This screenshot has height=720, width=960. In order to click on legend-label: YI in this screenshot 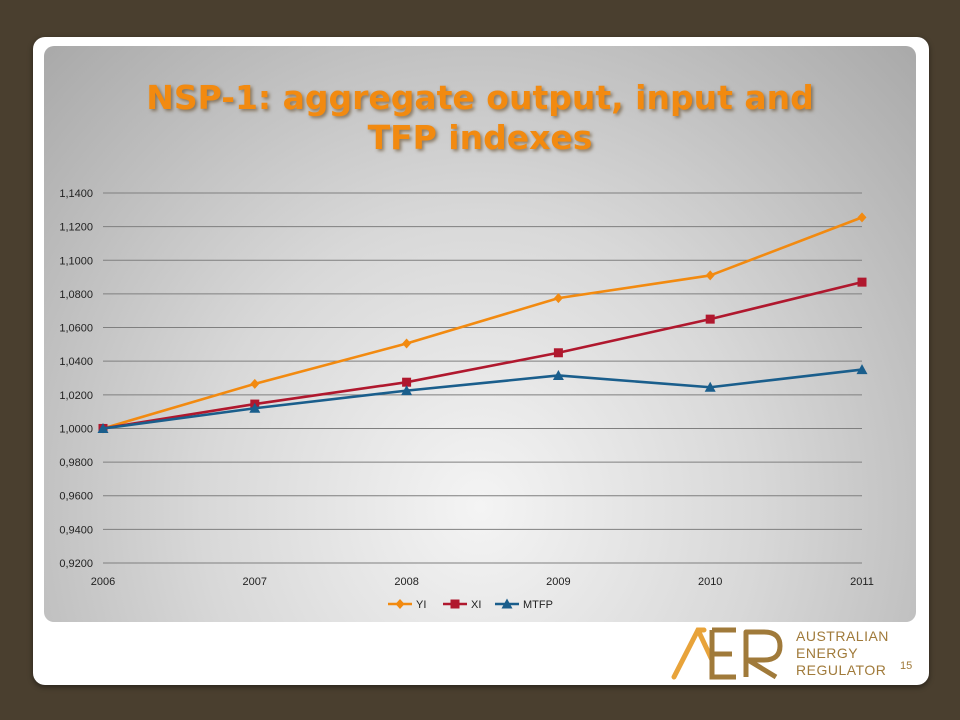, I will do `click(421, 605)`.